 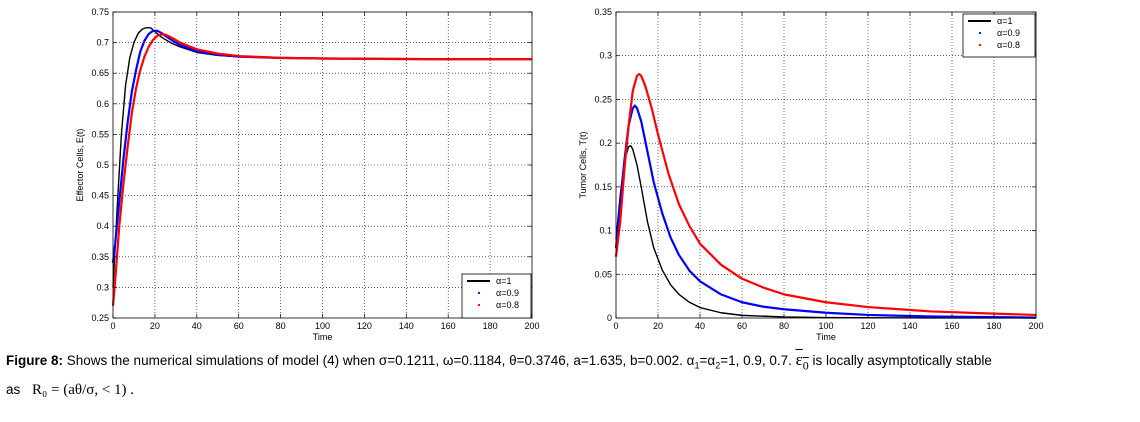 What do you see at coordinates (1008, 33) in the screenshot?
I see `chart2-legend-label-2: α=0.9` at bounding box center [1008, 33].